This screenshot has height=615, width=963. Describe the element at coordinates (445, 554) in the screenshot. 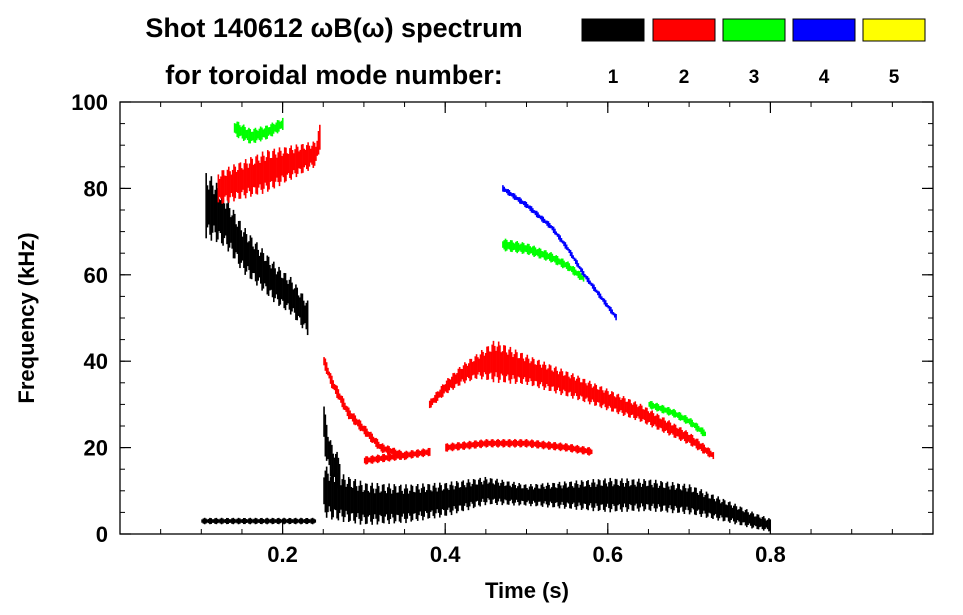

I see `x-tick-label: 0.4` at that location.